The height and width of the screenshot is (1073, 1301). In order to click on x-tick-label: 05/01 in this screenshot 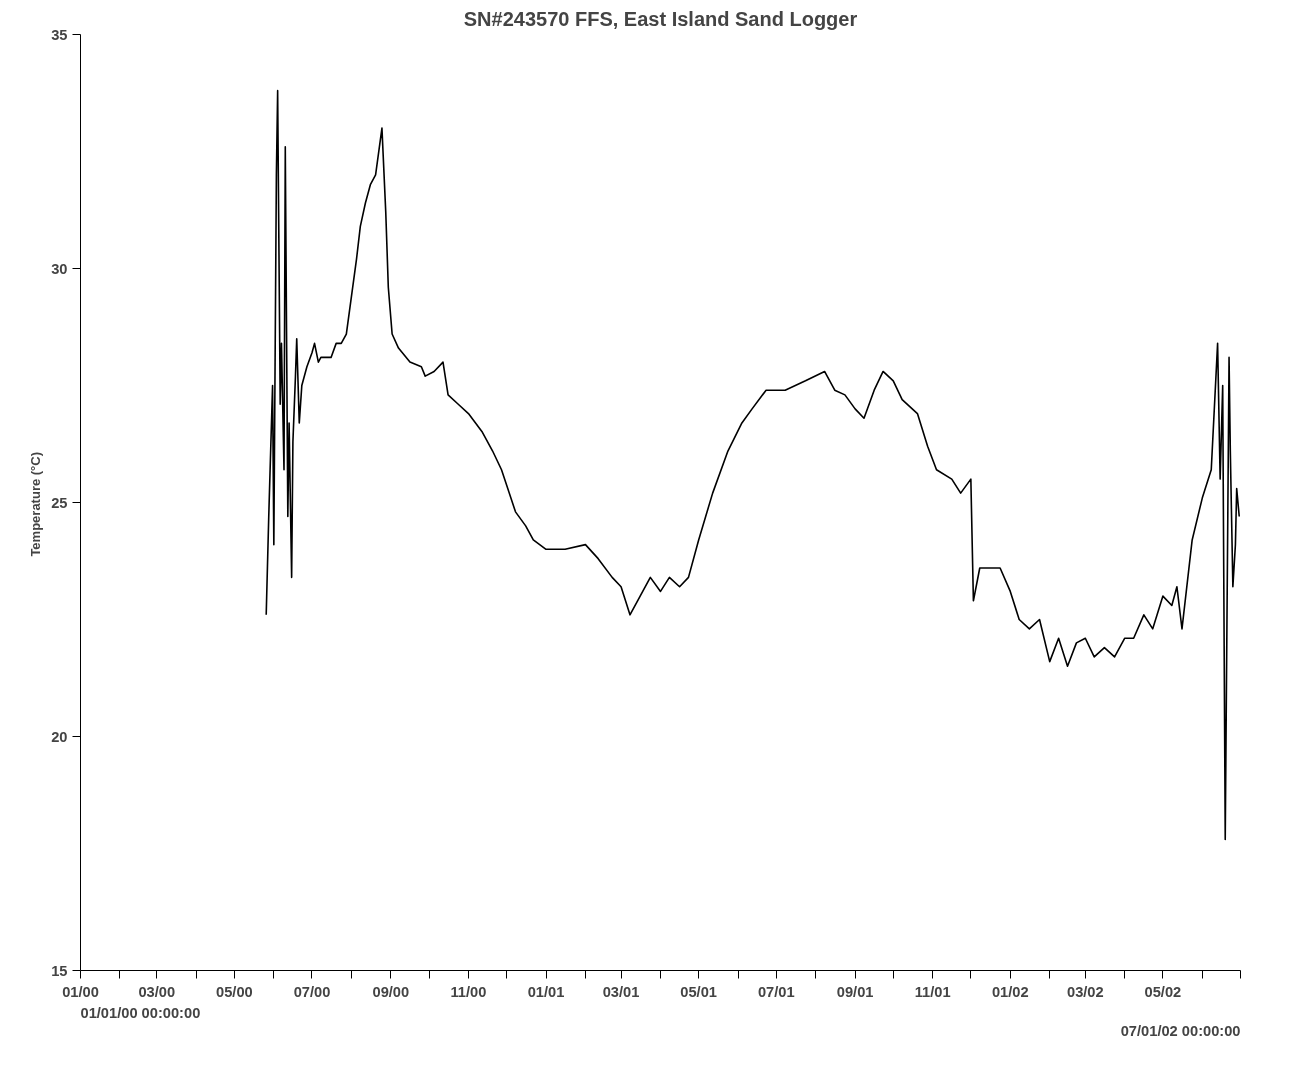, I will do `click(699, 991)`.